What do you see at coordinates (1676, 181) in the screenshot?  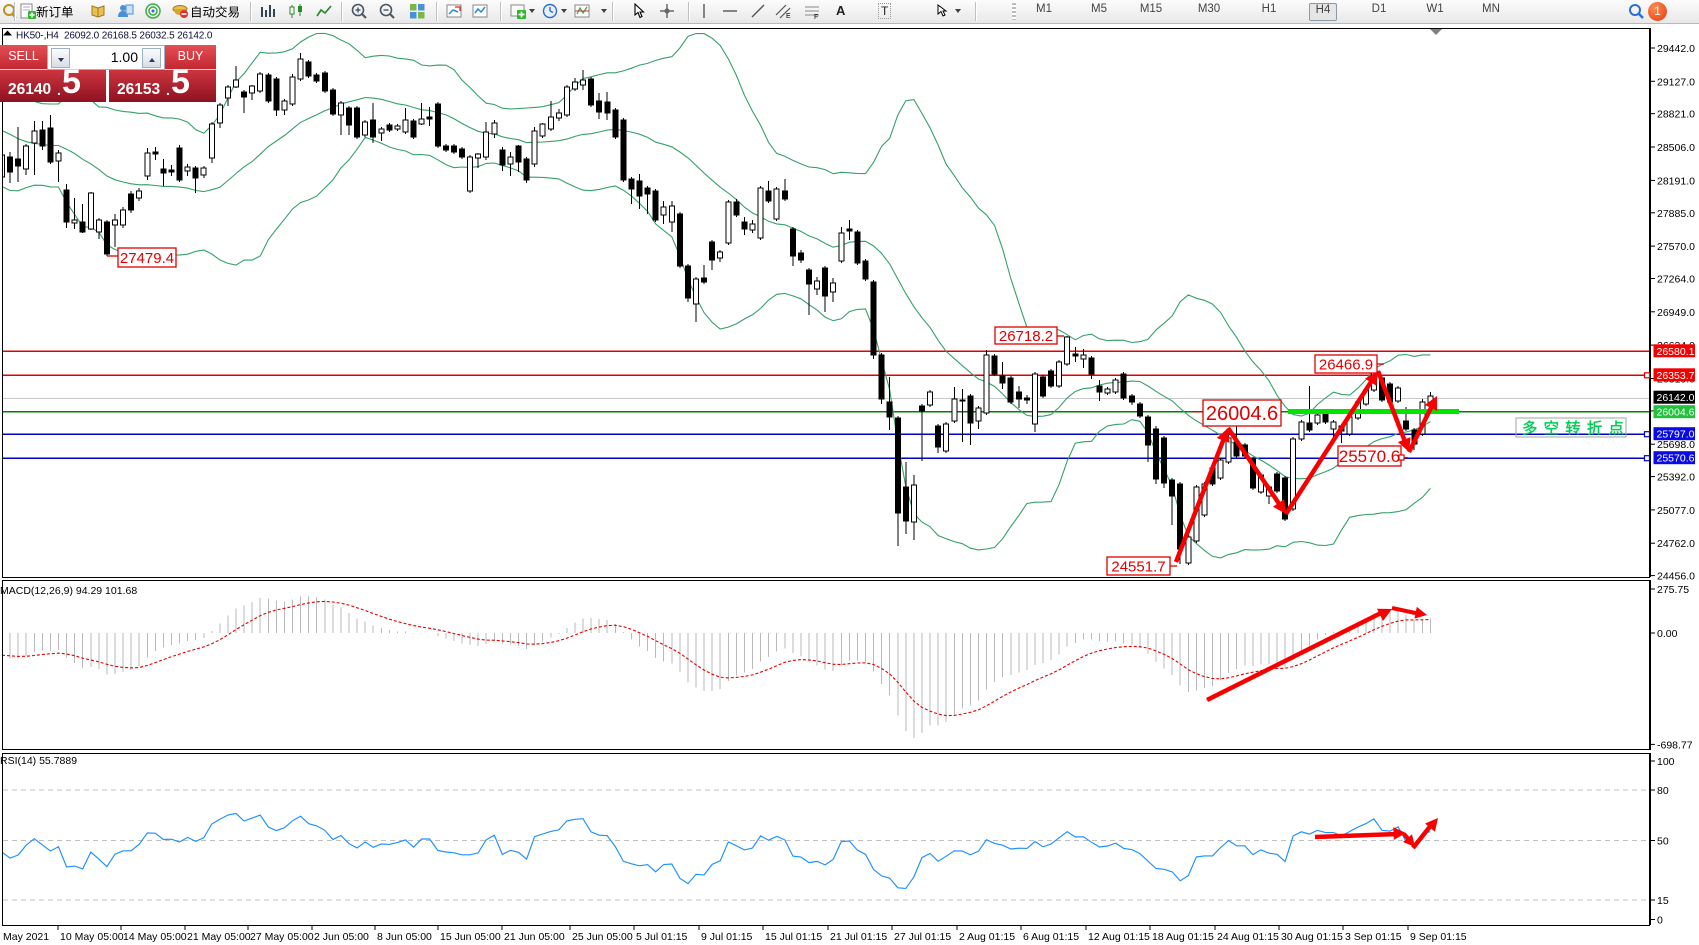 I see `svg-text: 28191.0` at bounding box center [1676, 181].